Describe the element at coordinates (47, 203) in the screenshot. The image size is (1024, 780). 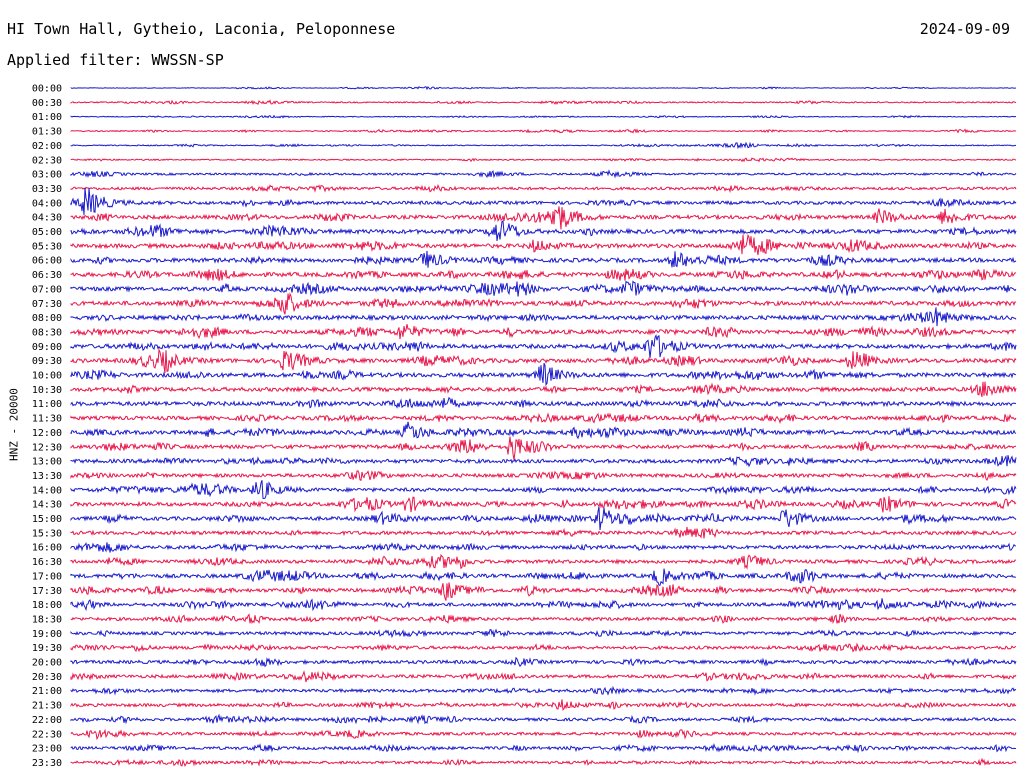
I see `row-label-8: 04:00` at that location.